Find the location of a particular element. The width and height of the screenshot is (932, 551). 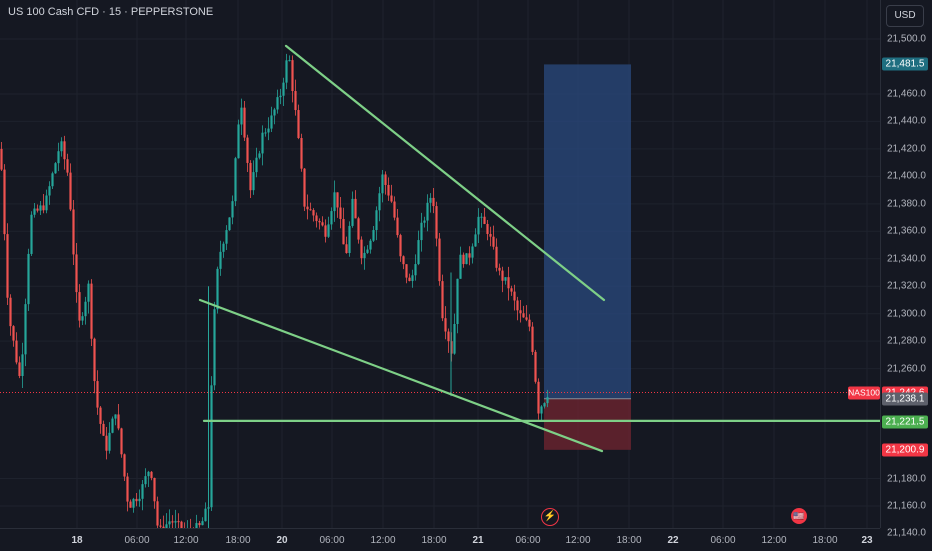

lightning-event-icon: ⚡ is located at coordinates (550, 517).